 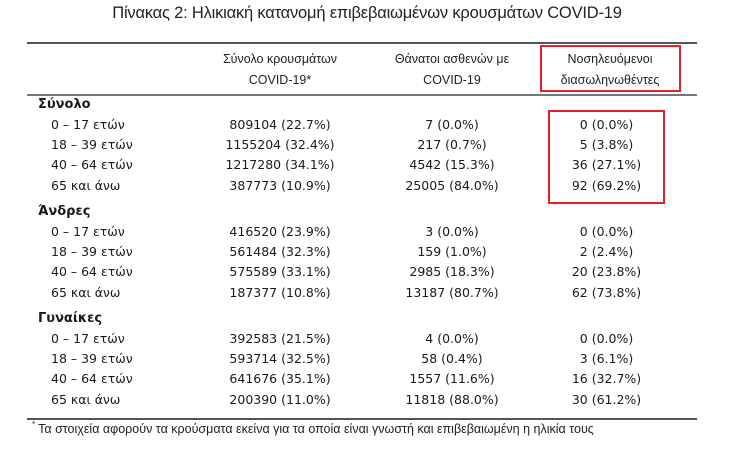 What do you see at coordinates (280, 124) in the screenshot?
I see `cell-cases: 809104 (22.7%)` at bounding box center [280, 124].